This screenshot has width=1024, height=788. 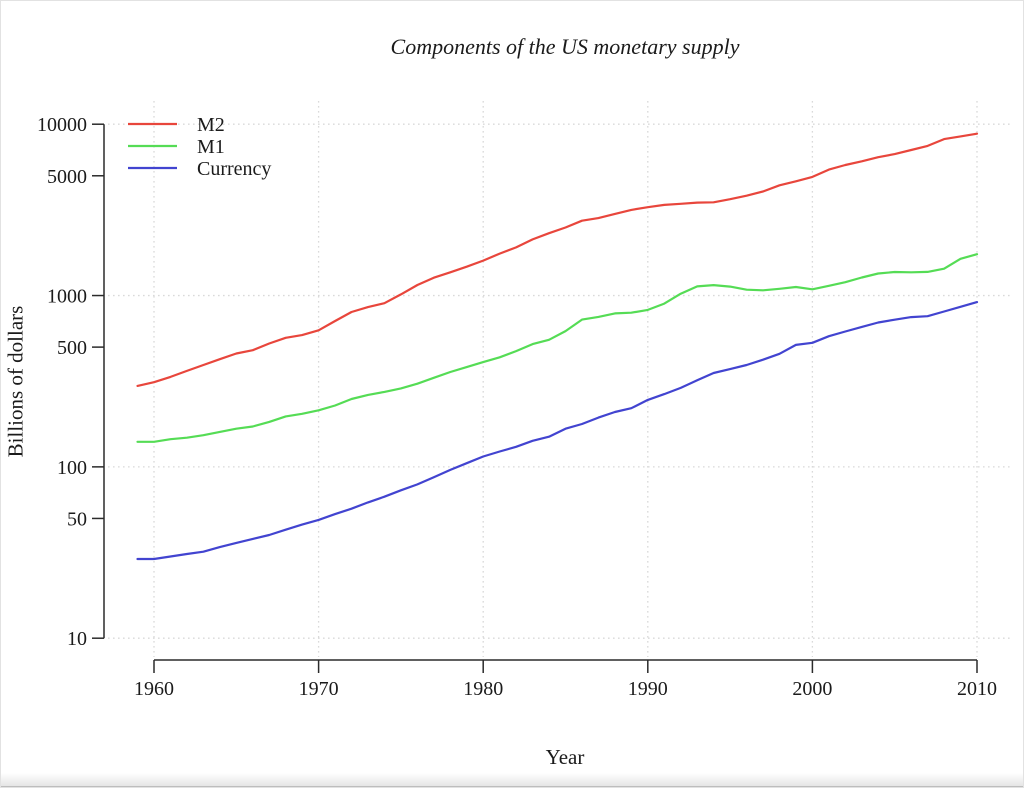 What do you see at coordinates (234, 169) in the screenshot?
I see `legend-label-currency: Currency` at bounding box center [234, 169].